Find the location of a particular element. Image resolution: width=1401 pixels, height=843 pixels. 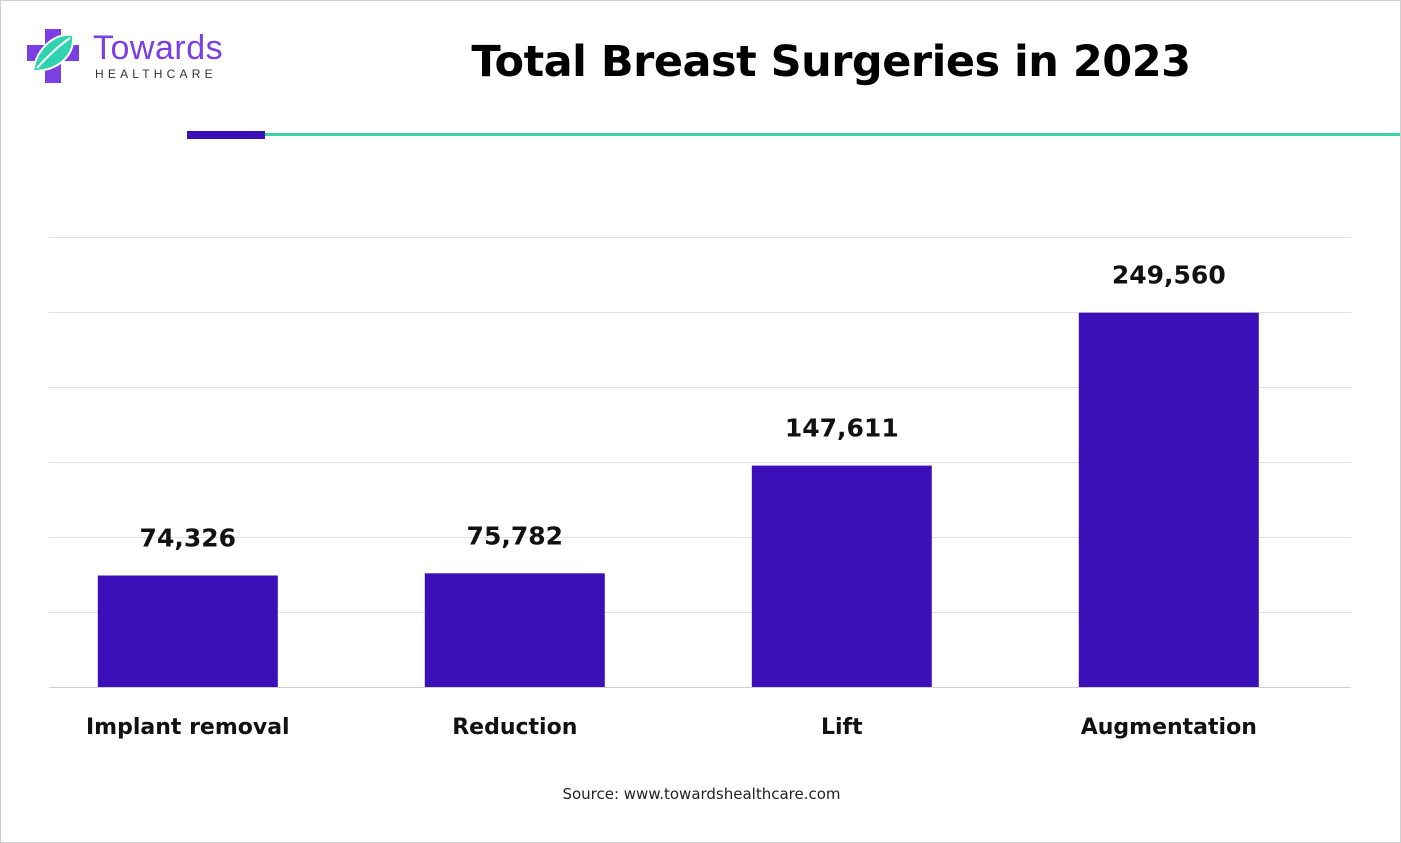

source-note: Source: www.towardshealthcare.com is located at coordinates (701, 794).